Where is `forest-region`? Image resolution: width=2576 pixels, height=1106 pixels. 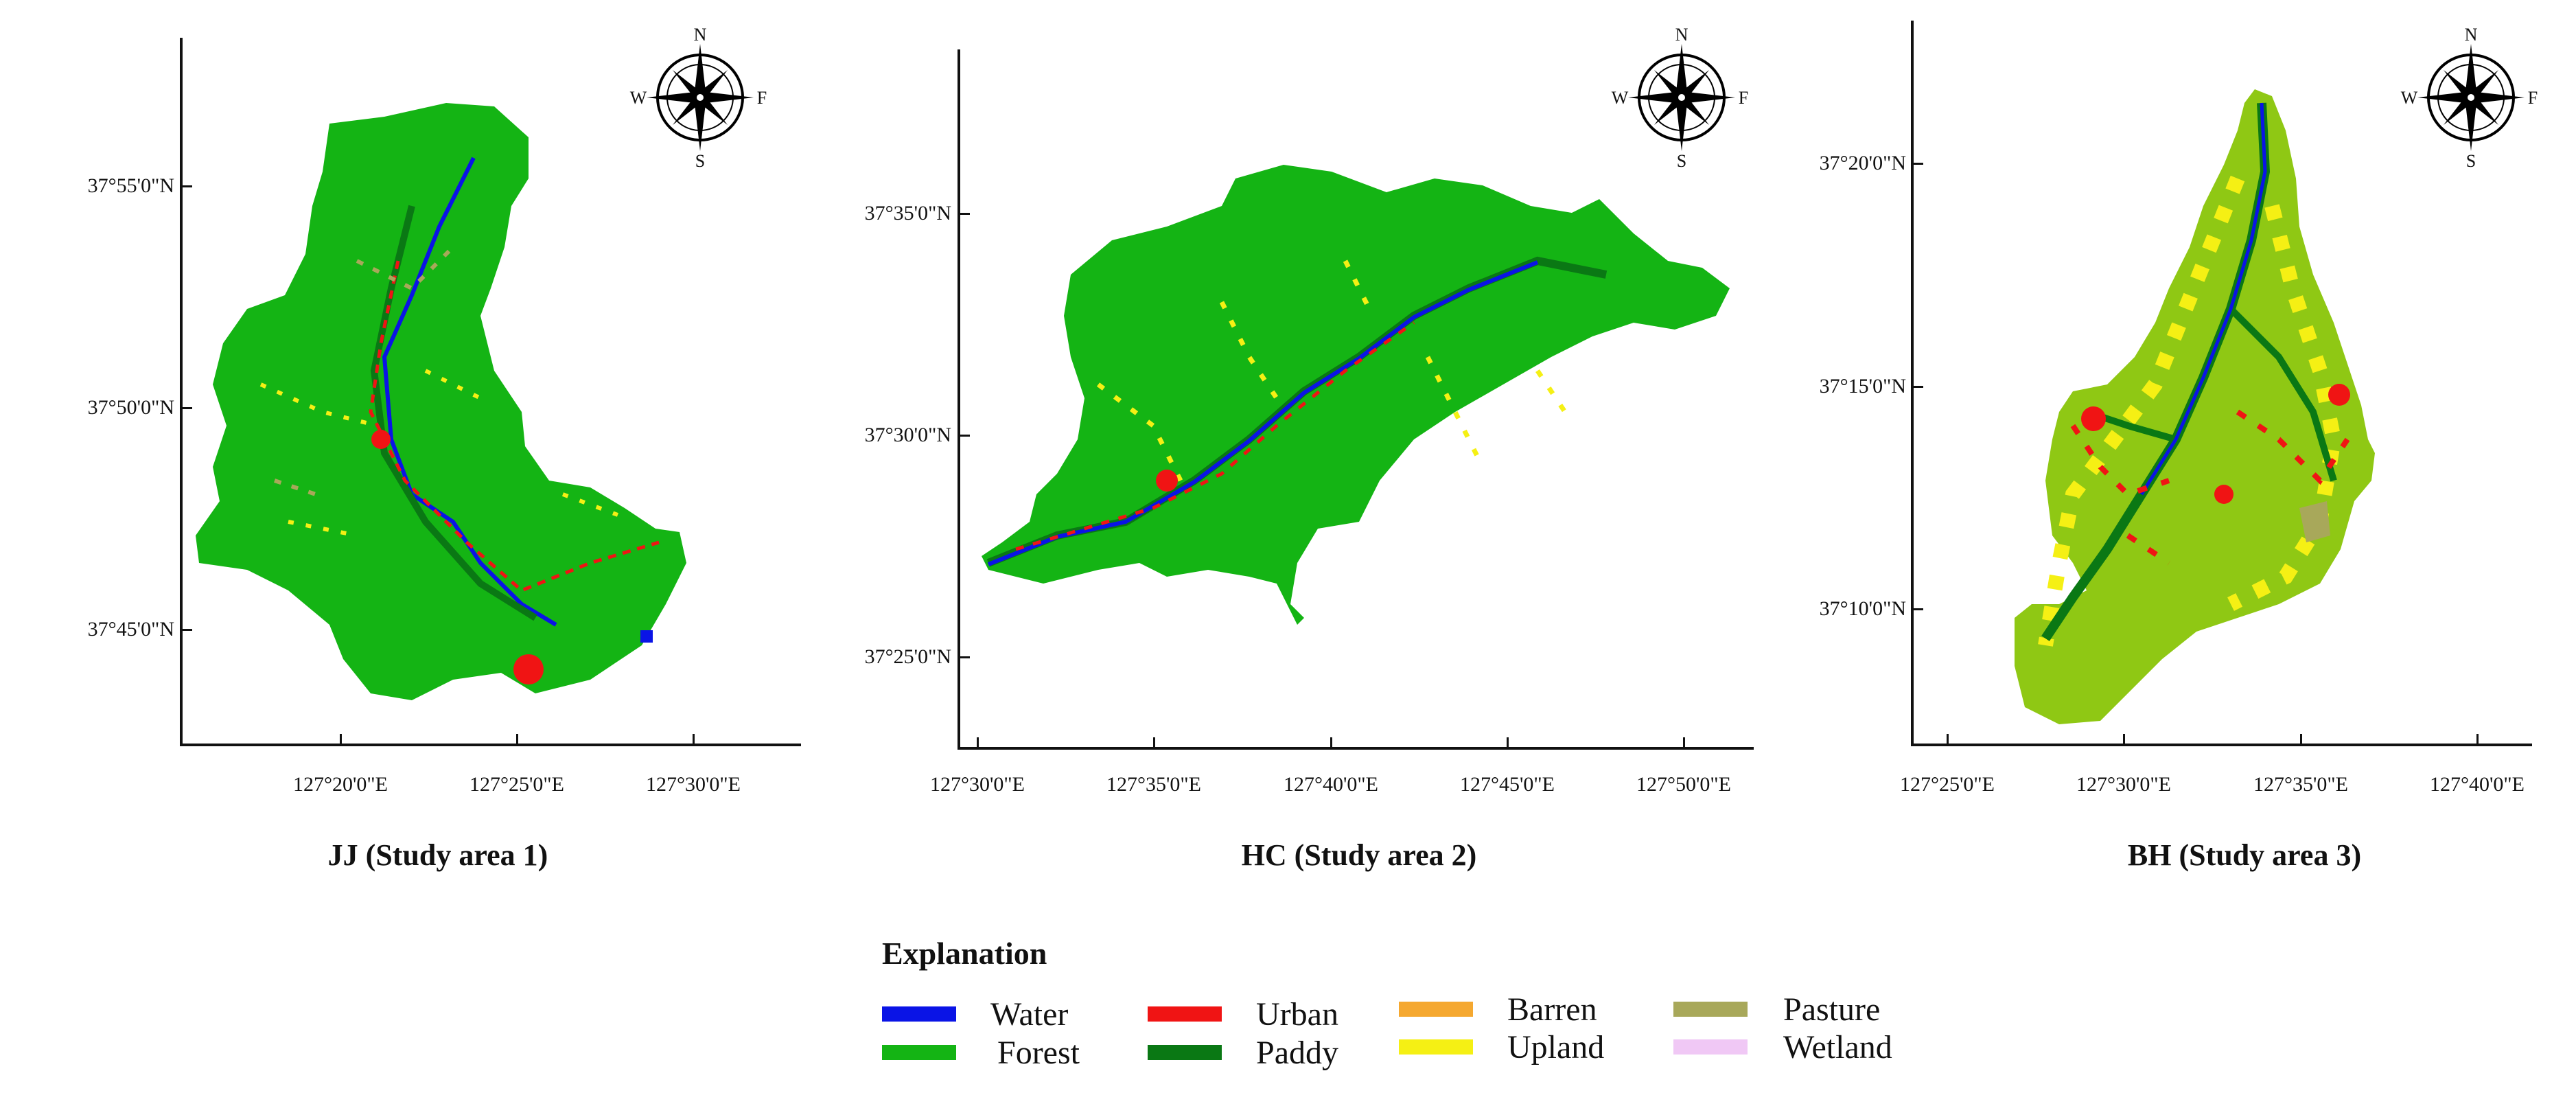
forest-region is located at coordinates (441, 401).